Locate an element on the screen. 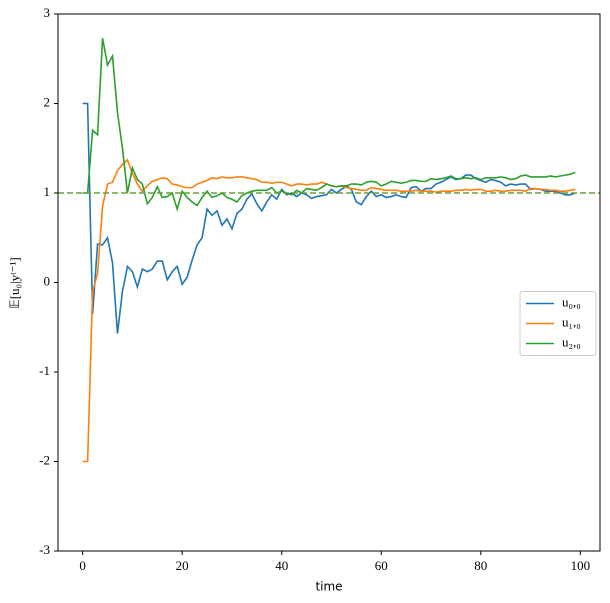 This screenshot has width=610, height=603. y-tick-label: -3 is located at coordinates (44, 549).